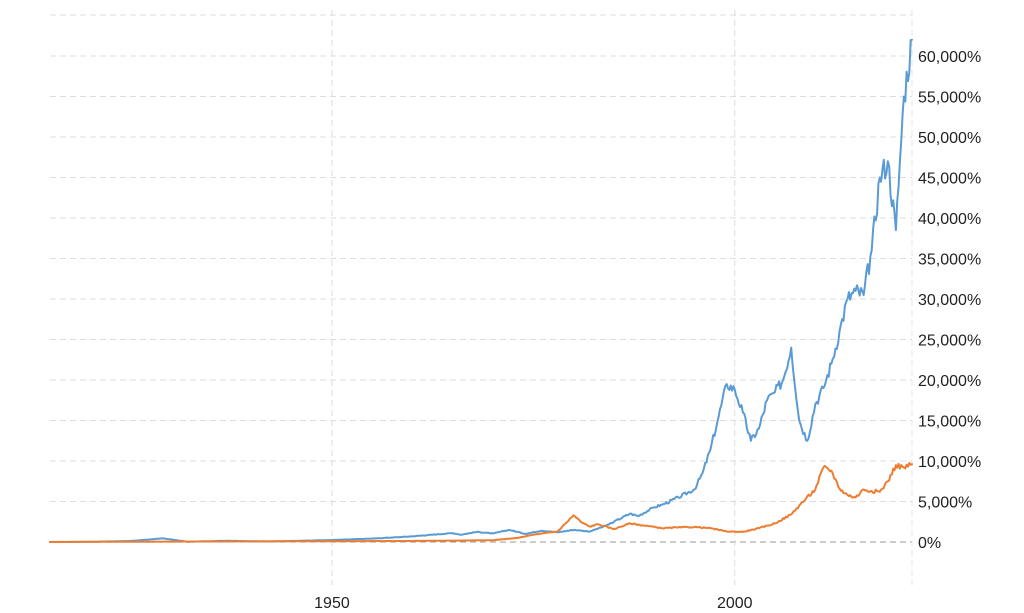 This screenshot has width=1024, height=613. I want to click on y-tick-label: 35,000%, so click(949, 260).